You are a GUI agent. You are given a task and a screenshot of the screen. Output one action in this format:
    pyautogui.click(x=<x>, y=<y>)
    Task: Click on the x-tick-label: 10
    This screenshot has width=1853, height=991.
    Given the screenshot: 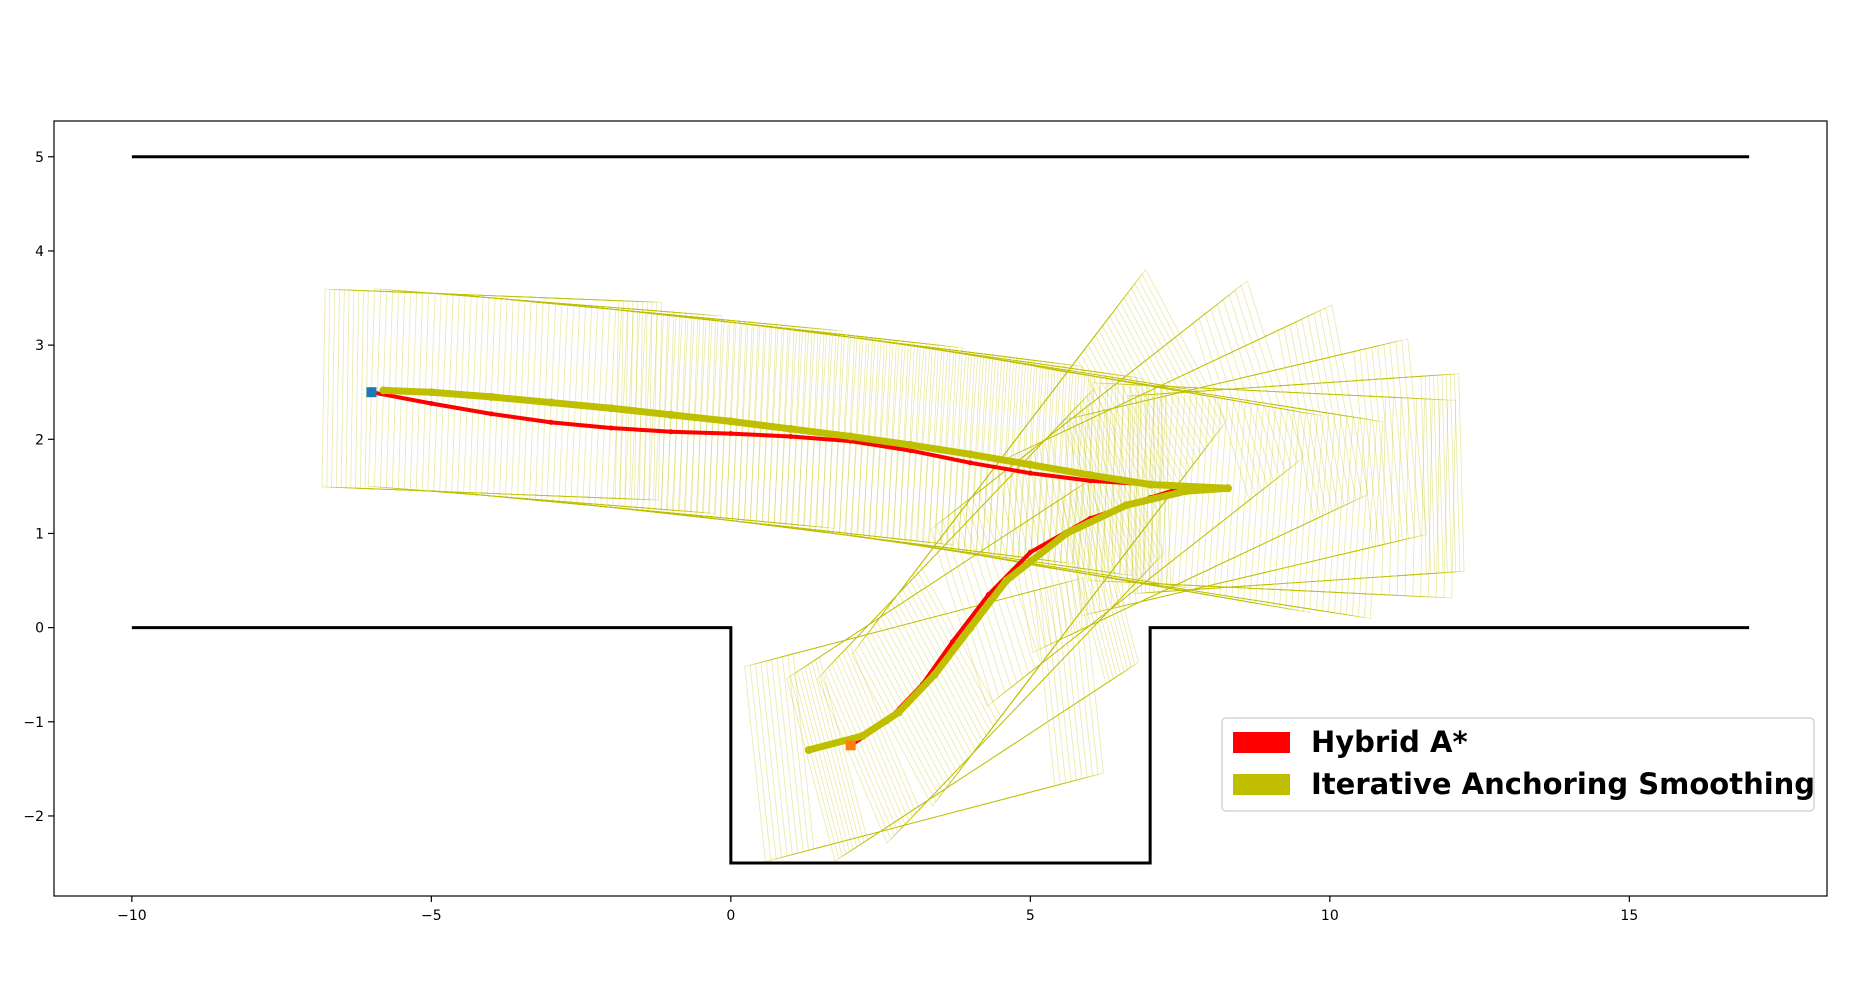 What is the action you would take?
    pyautogui.click(x=1330, y=916)
    